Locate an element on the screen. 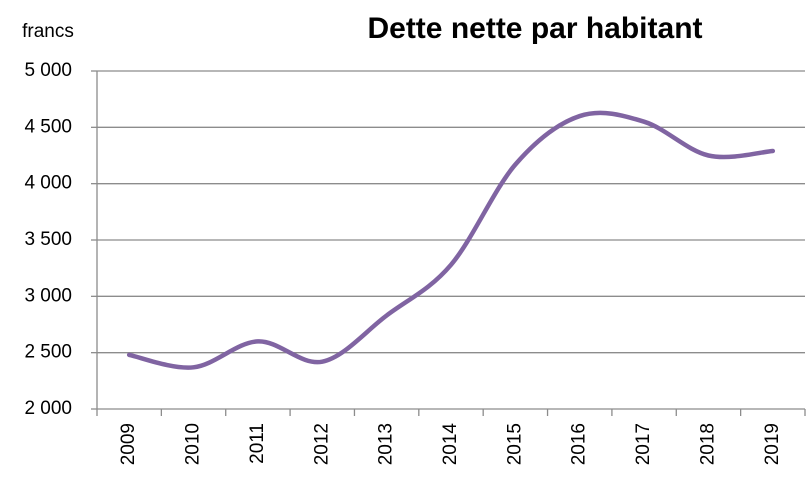  x-tick-label: 2013 is located at coordinates (386, 444).